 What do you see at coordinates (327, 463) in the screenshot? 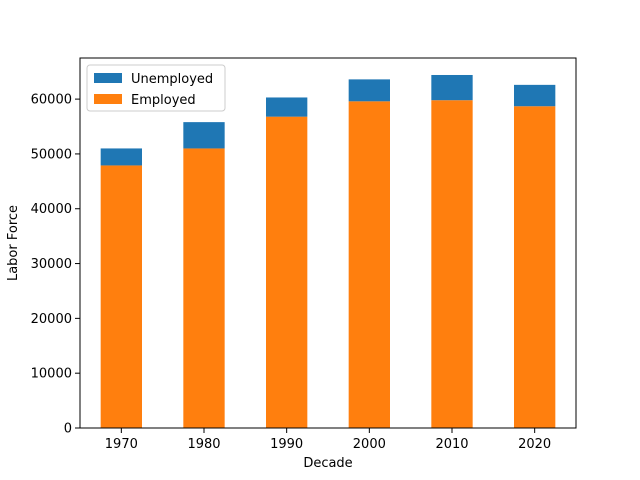
I see `x-axis-label: Decade` at bounding box center [327, 463].